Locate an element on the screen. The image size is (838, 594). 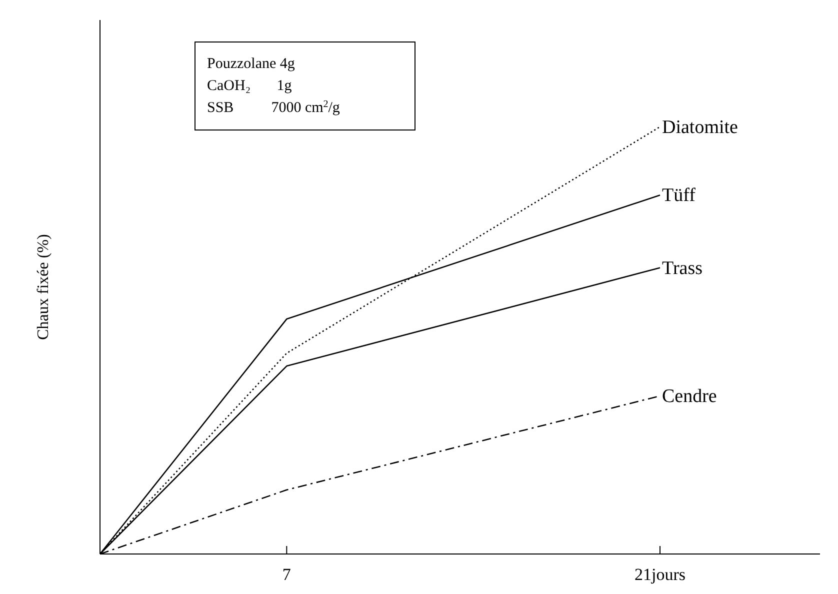
text: Pouzzolane 4g is located at coordinates (251, 64).